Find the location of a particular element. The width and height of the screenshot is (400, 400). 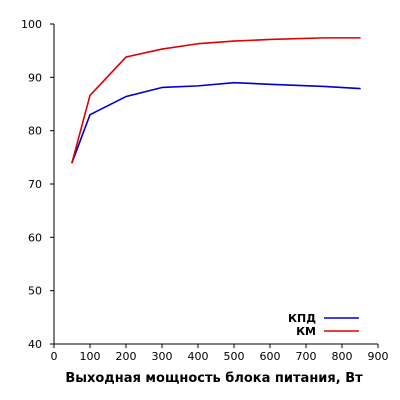

x-tick-label: 500 is located at coordinates (234, 356).